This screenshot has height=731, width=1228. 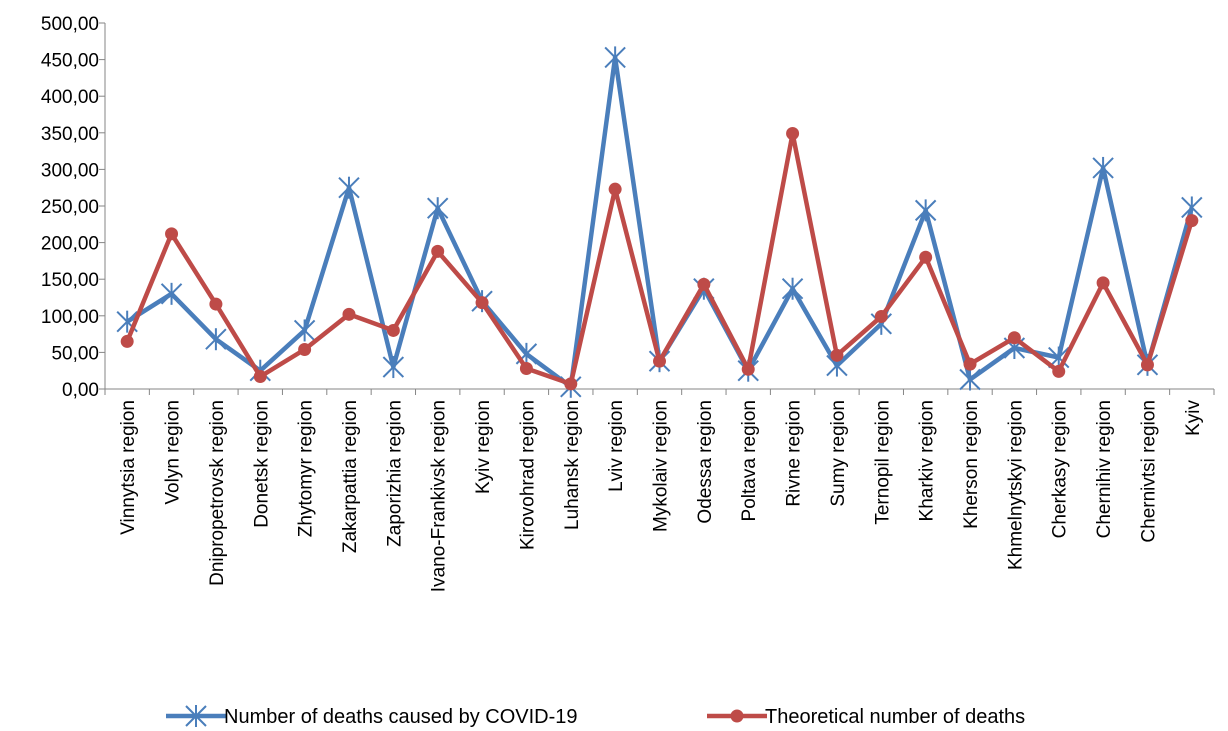 I want to click on x-tick-label: Sumy region, so click(x=838, y=453).